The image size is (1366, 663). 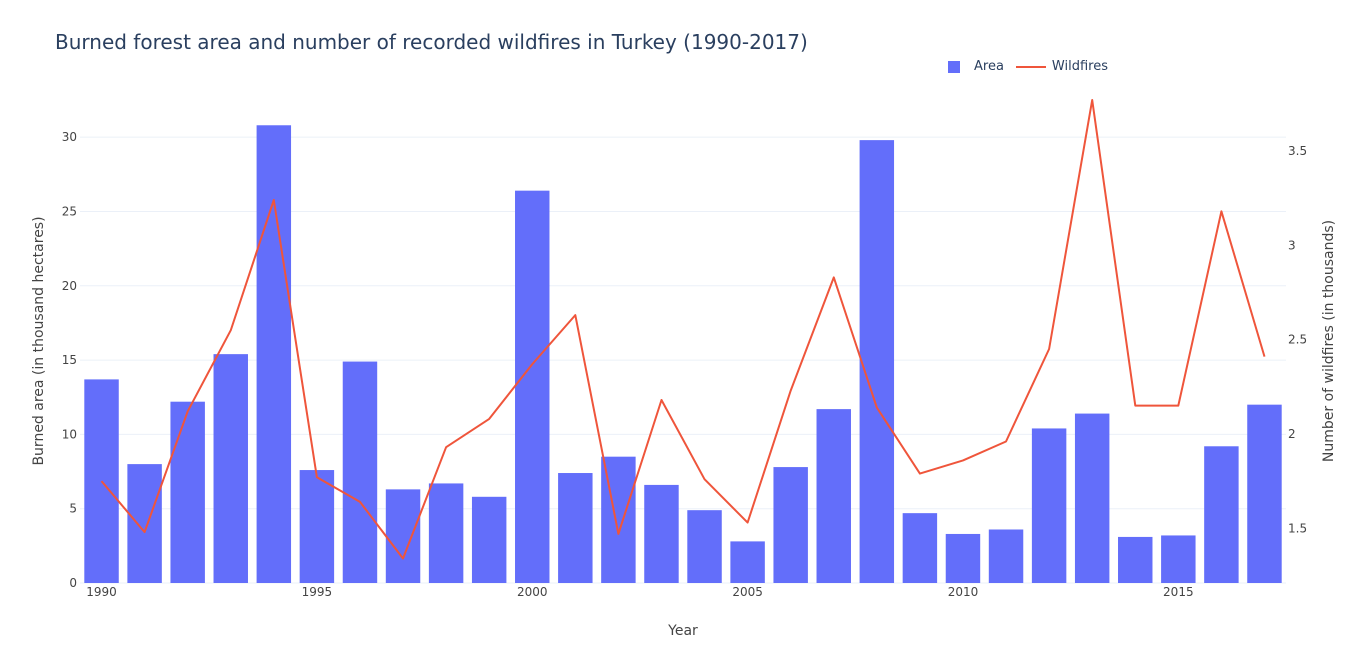 What do you see at coordinates (1297, 528) in the screenshot?
I see `y-right-tick-label: 1.5` at bounding box center [1297, 528].